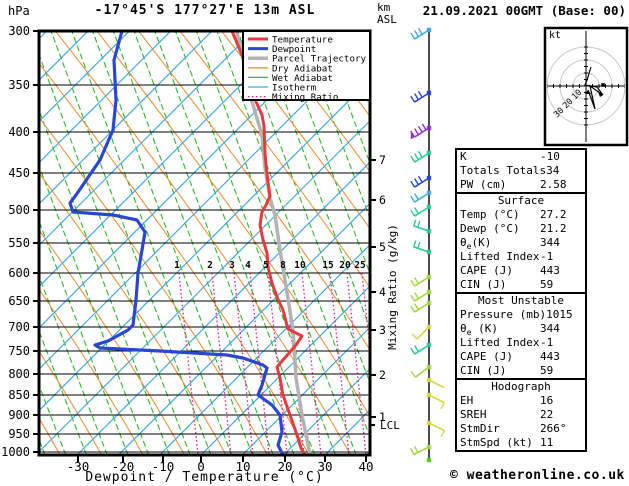 The width and height of the screenshot is (629, 486). I want to click on panel-box: K -10 Totals Totals 34 PW (cm) 2.58, so click(521, 171).